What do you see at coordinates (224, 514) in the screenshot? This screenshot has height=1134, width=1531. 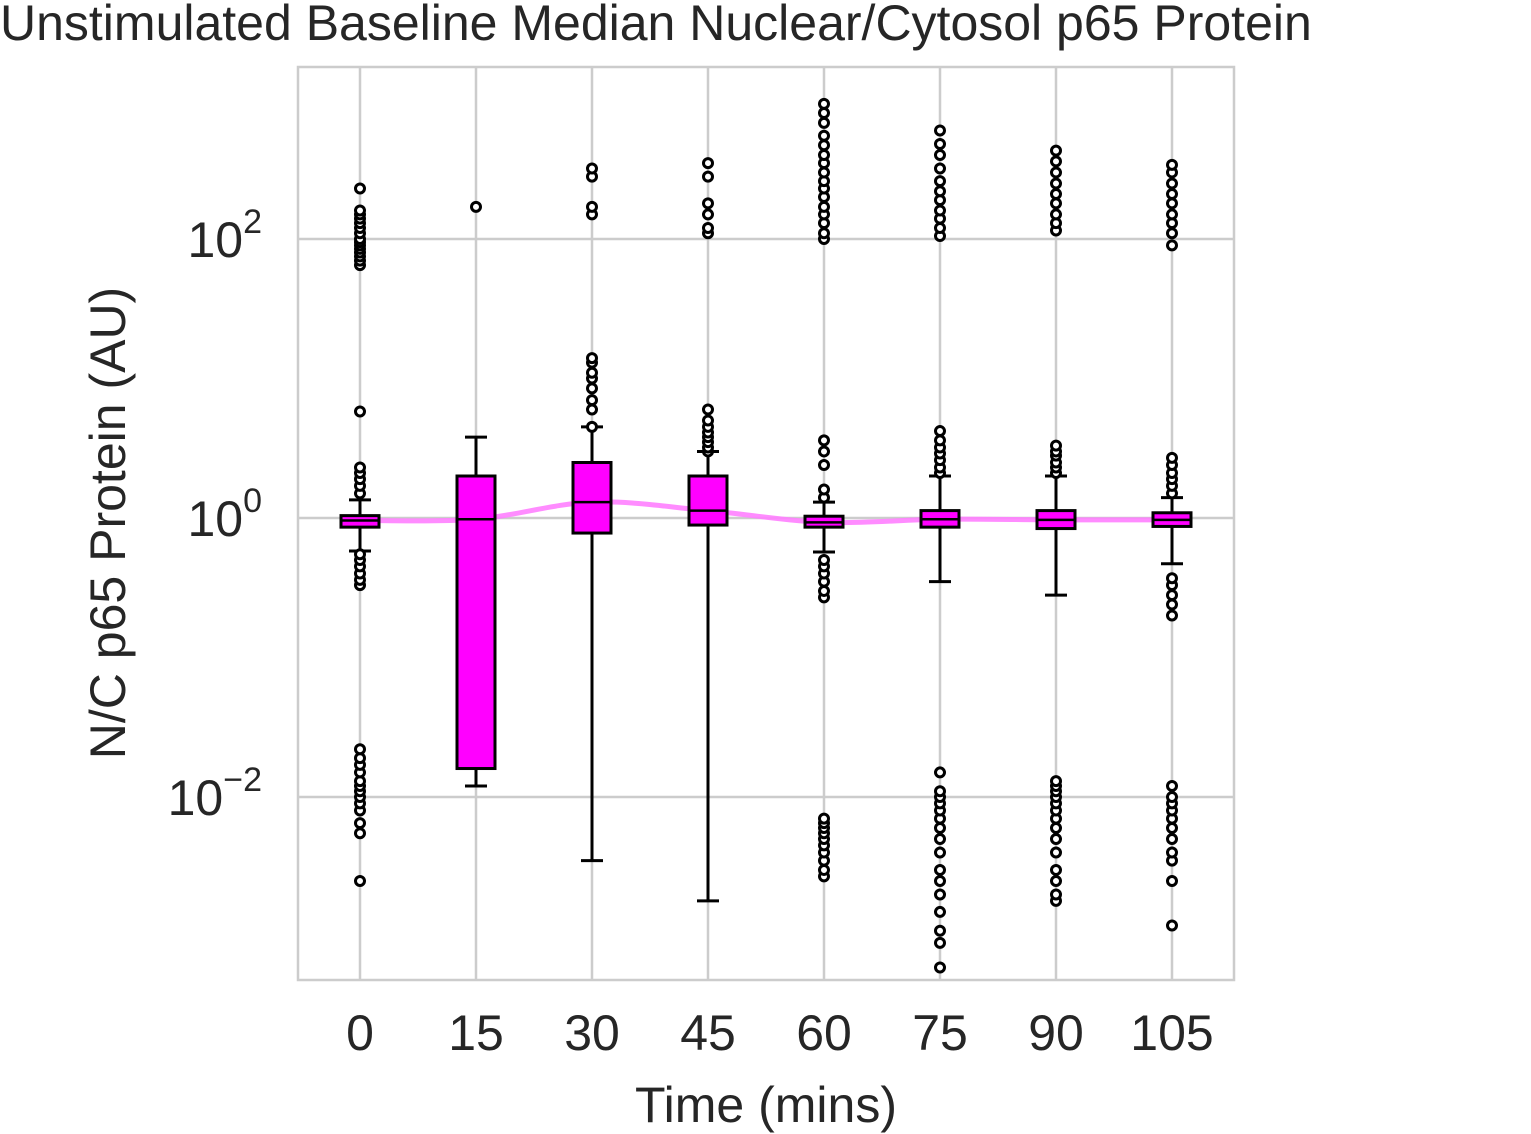 I see `y-tick-label: 10⁰` at bounding box center [224, 514].